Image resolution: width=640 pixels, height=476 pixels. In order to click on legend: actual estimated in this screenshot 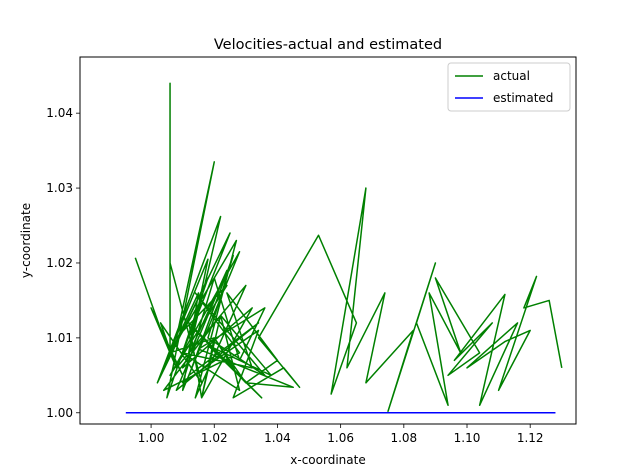, I will do `click(509, 87)`.